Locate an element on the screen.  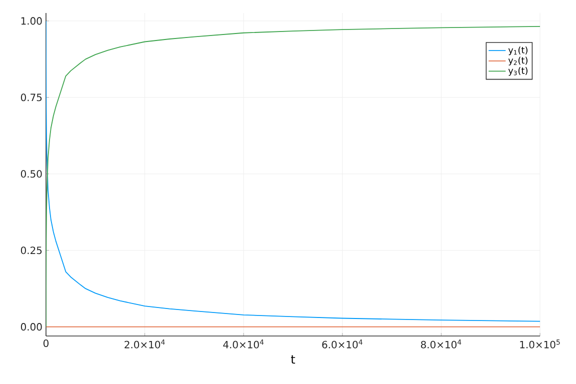
x-tick-label: 0 is located at coordinates (46, 344).